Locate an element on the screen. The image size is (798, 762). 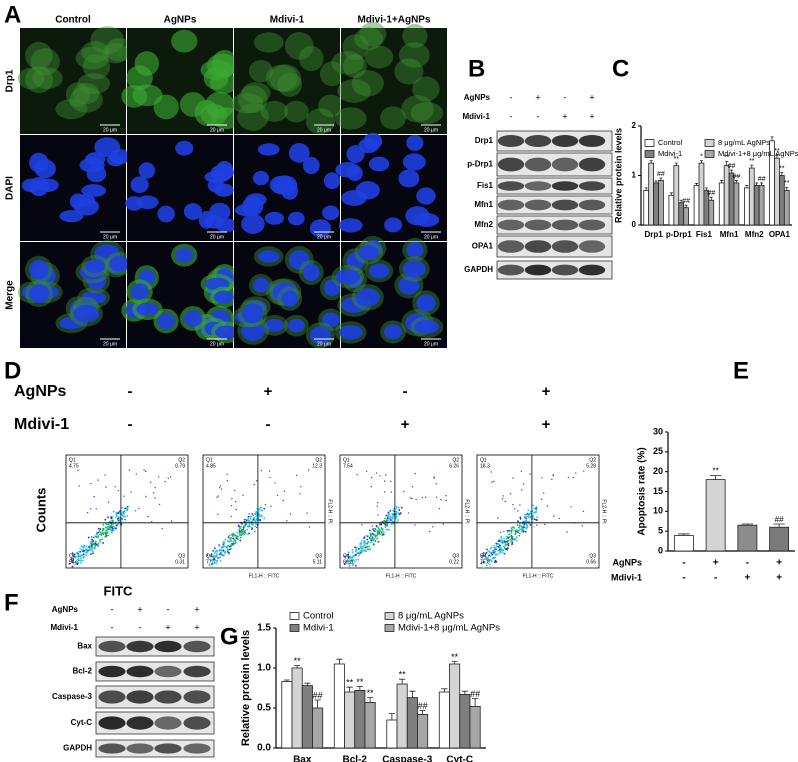
x-tick-label: Cyt-C is located at coordinates (459, 758).